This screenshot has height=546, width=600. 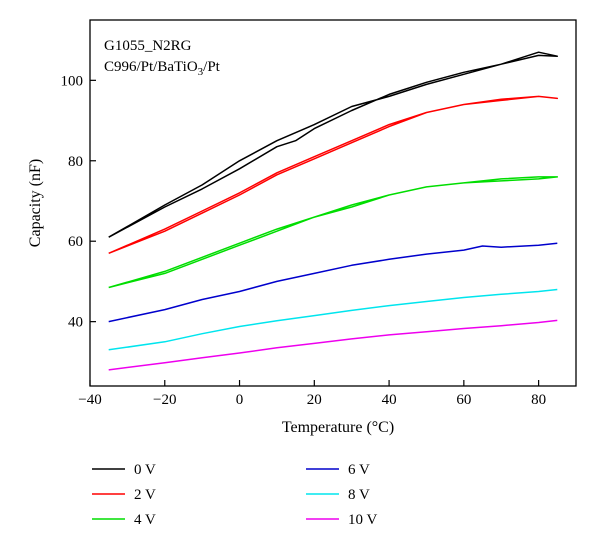 What do you see at coordinates (164, 400) in the screenshot?
I see `x-tick-label: −20` at bounding box center [164, 400].